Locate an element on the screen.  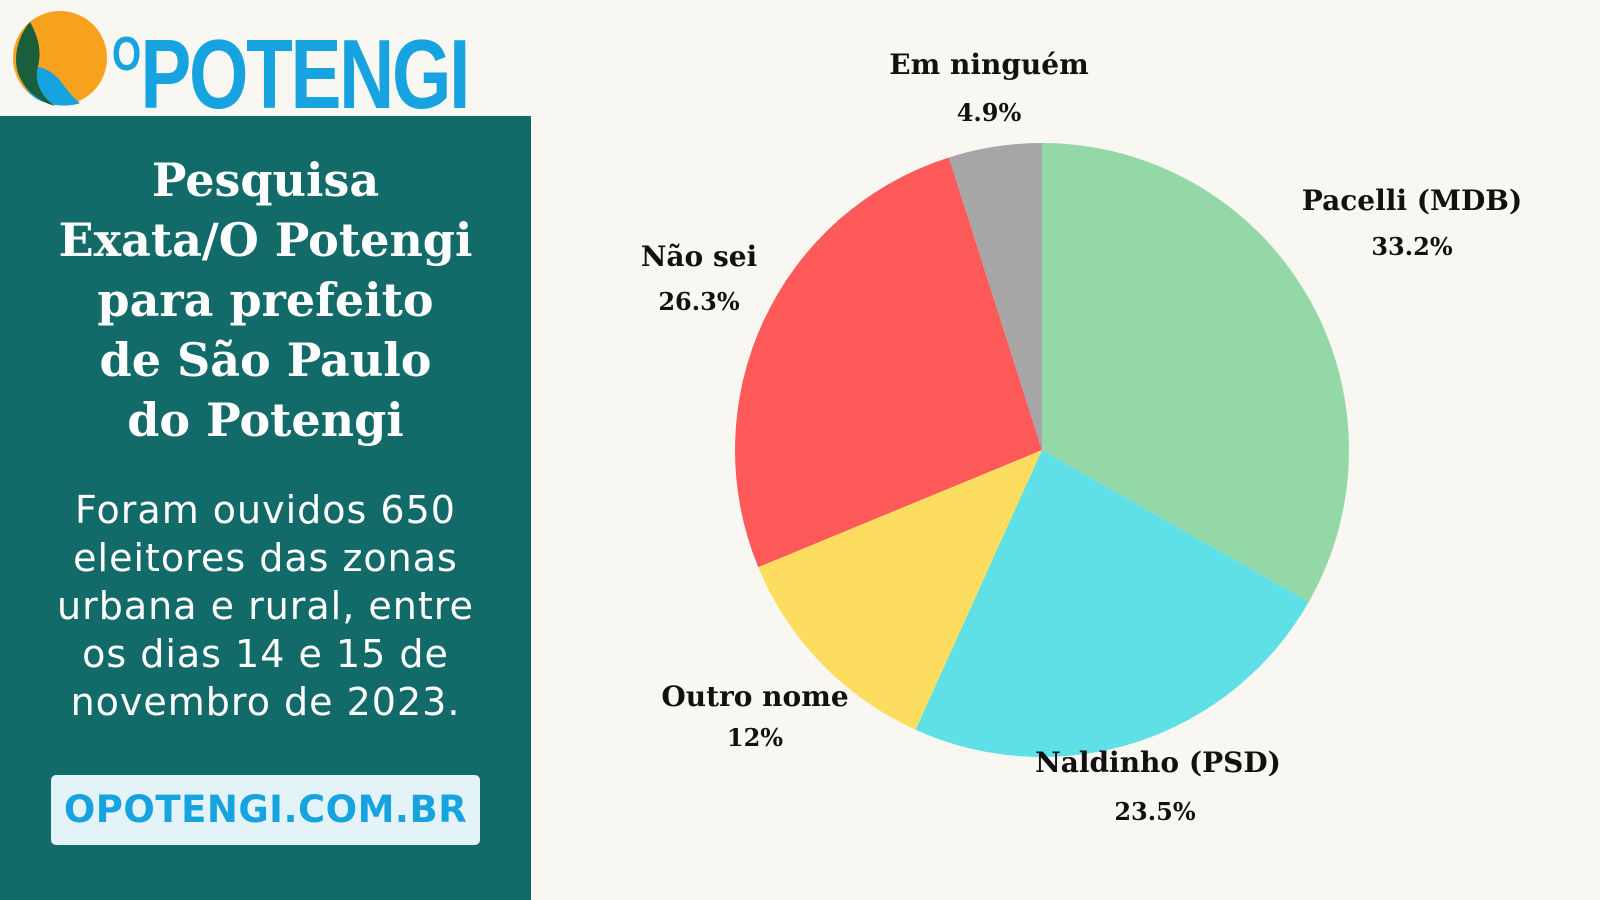
brand-wordmark-large: POTENGI is located at coordinates (305, 74).